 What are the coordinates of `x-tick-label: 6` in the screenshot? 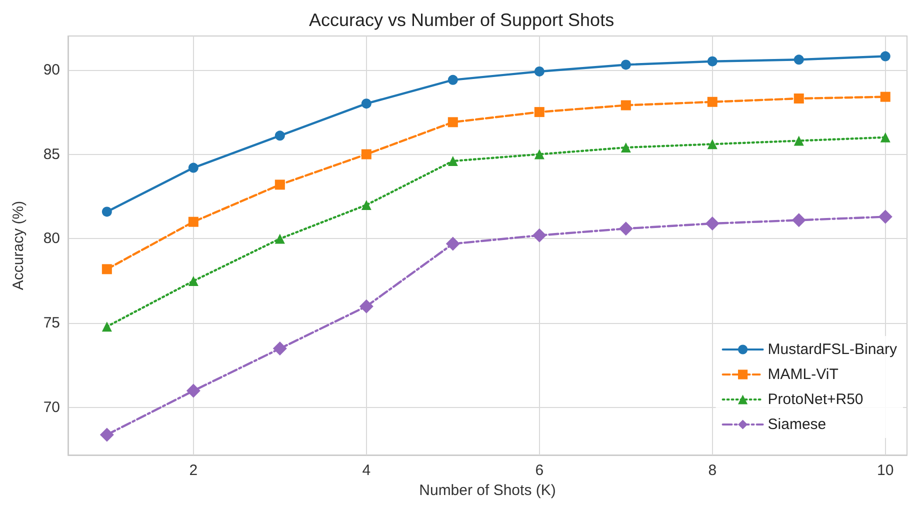 It's located at (539, 470).